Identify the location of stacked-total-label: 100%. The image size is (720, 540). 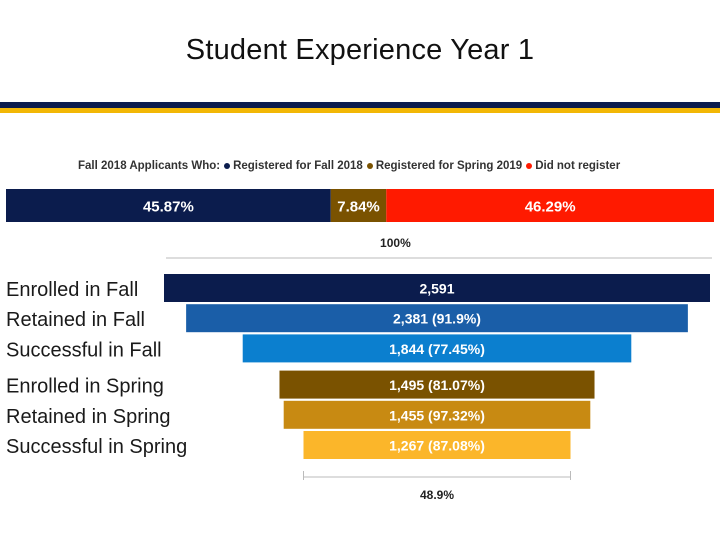
(395, 243).